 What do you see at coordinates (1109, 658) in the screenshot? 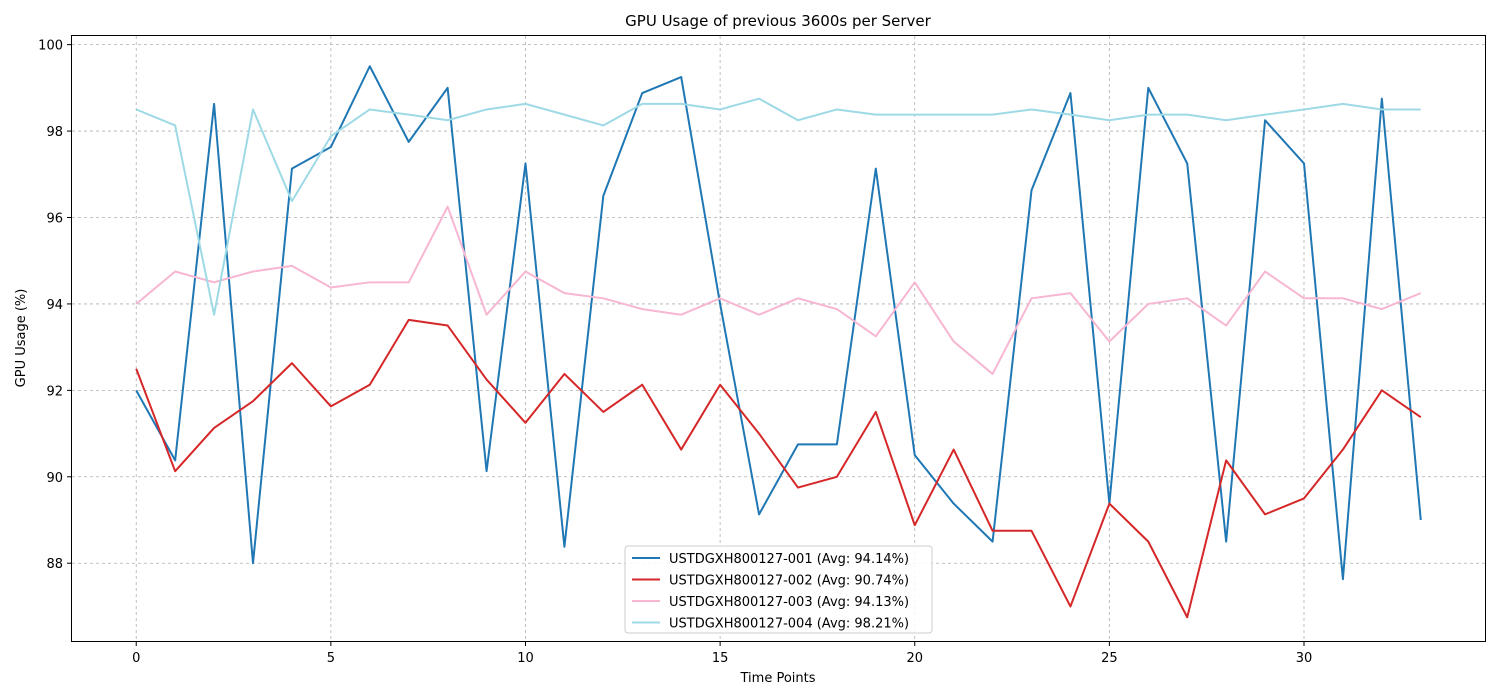
I see `x-tick-label: 25` at bounding box center [1109, 658].